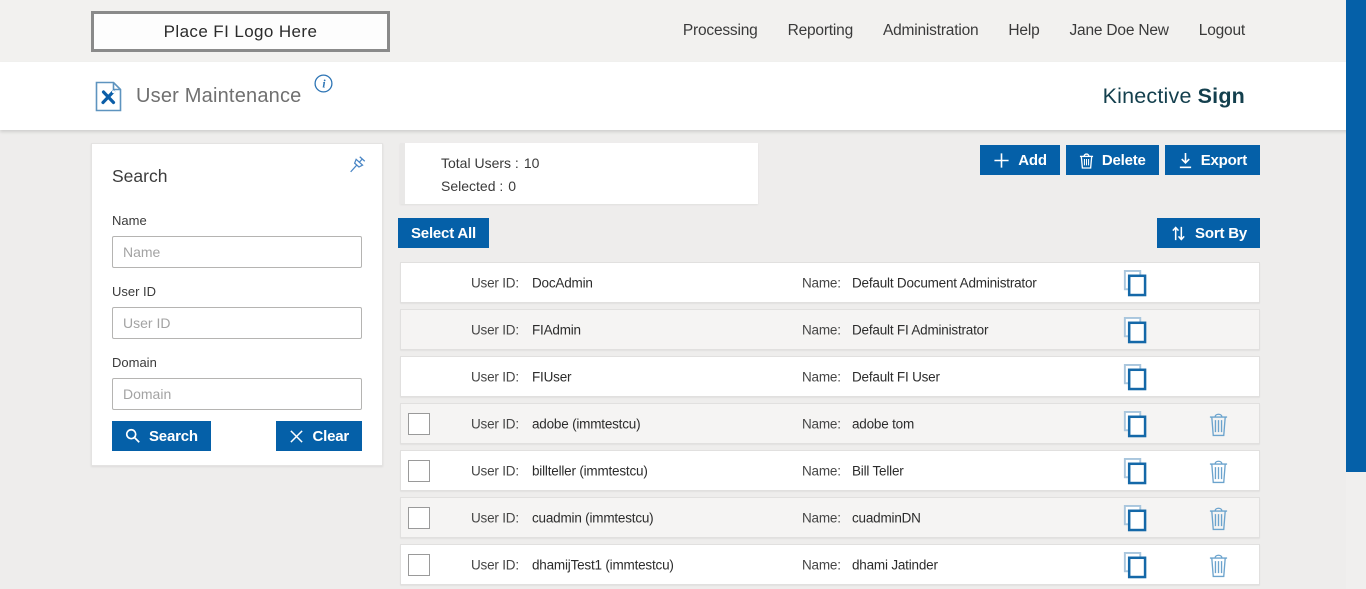 The height and width of the screenshot is (589, 1366). I want to click on user-id-value: dhamijTest1 (immtestcu), so click(603, 564).